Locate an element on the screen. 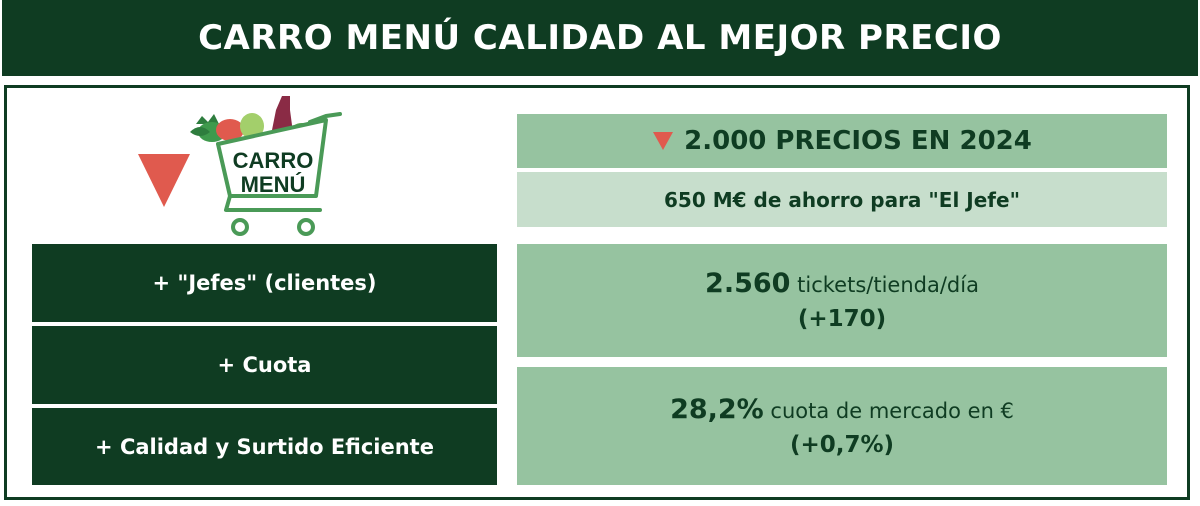 The height and width of the screenshot is (506, 1200). market-share-stat: 28,2% cuota de mercado en € (+0,7%) is located at coordinates (842, 426).